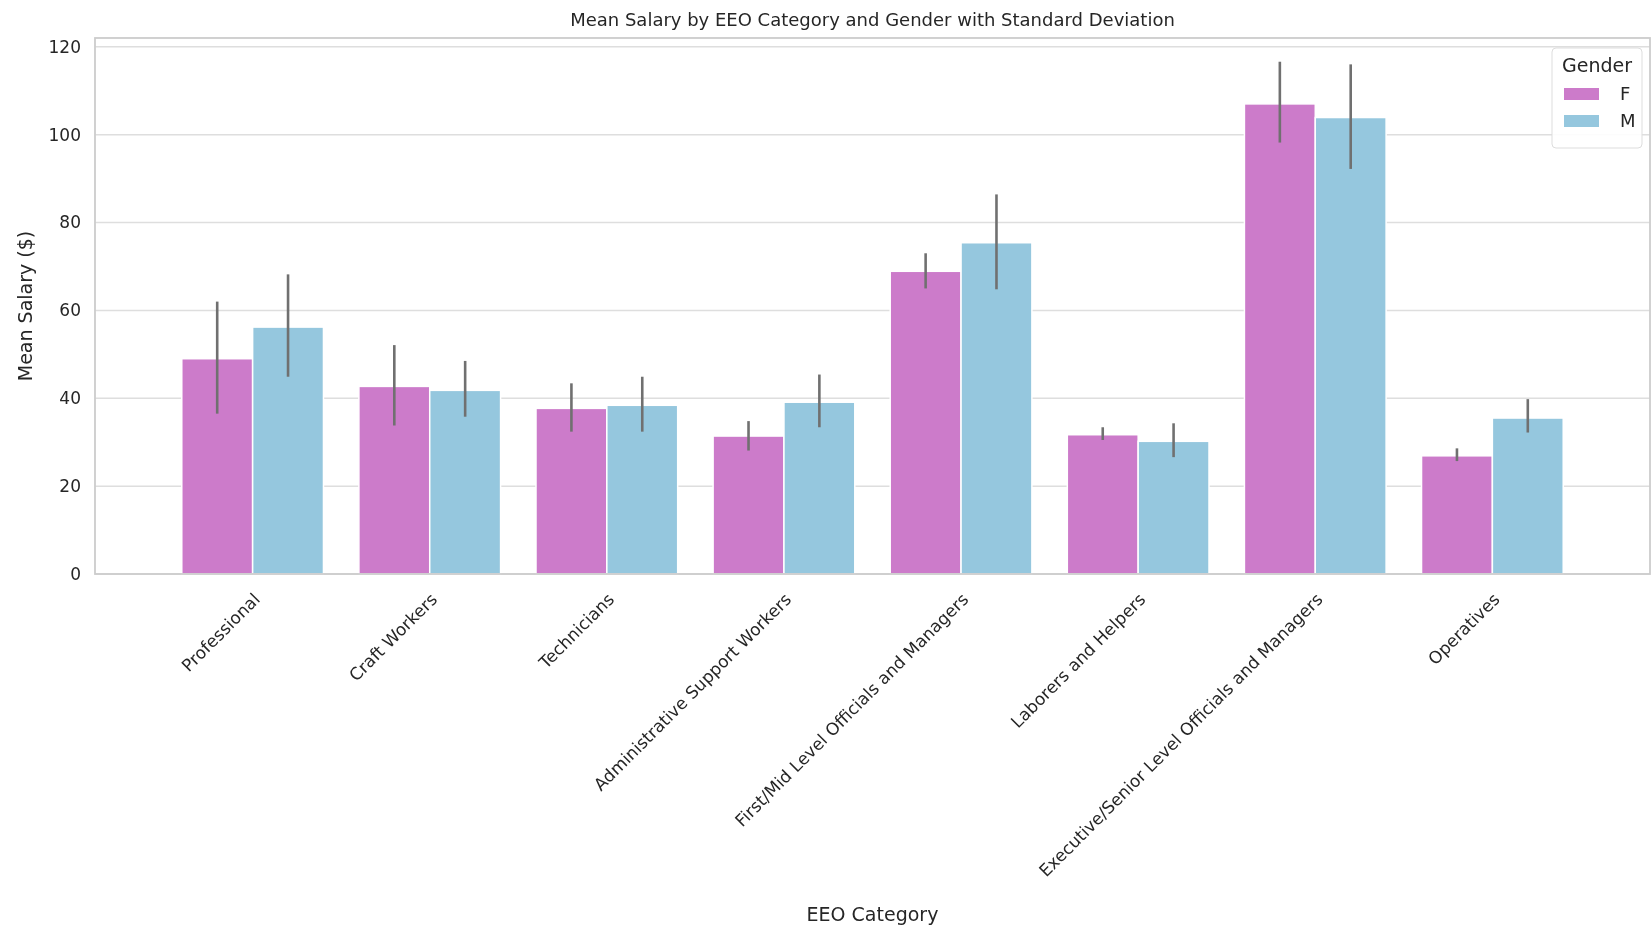 This screenshot has height=927, width=1652. Describe the element at coordinates (1597, 65) in the screenshot. I see `legend-title: Gender` at that location.